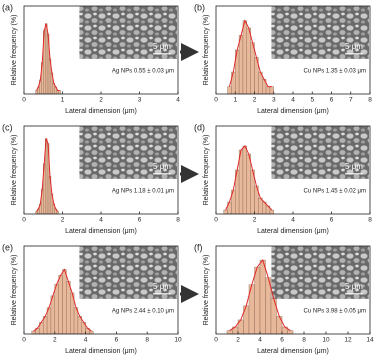 This screenshot has height=359, width=376. What do you see at coordinates (7, 247) in the screenshot?
I see `panel-label: (e)` at bounding box center [7, 247].